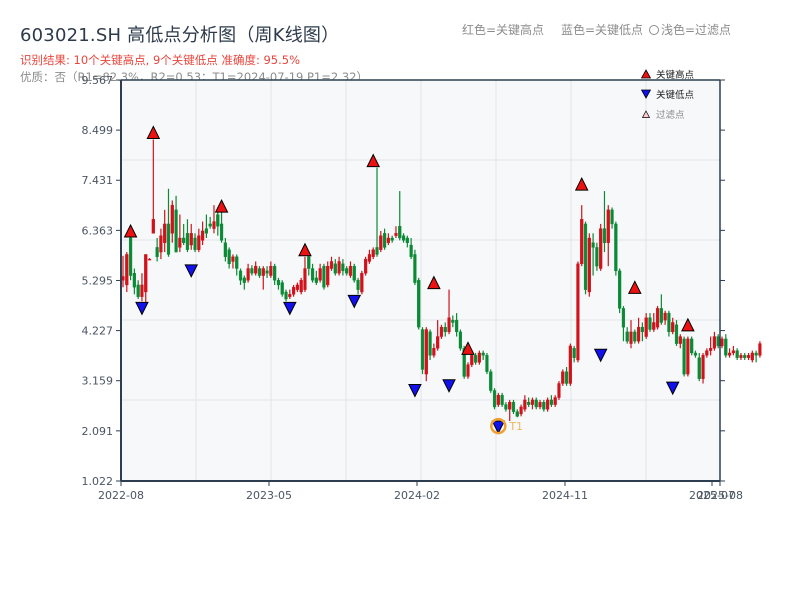  I want to click on y-tick-label: 2.091, so click(98, 431).